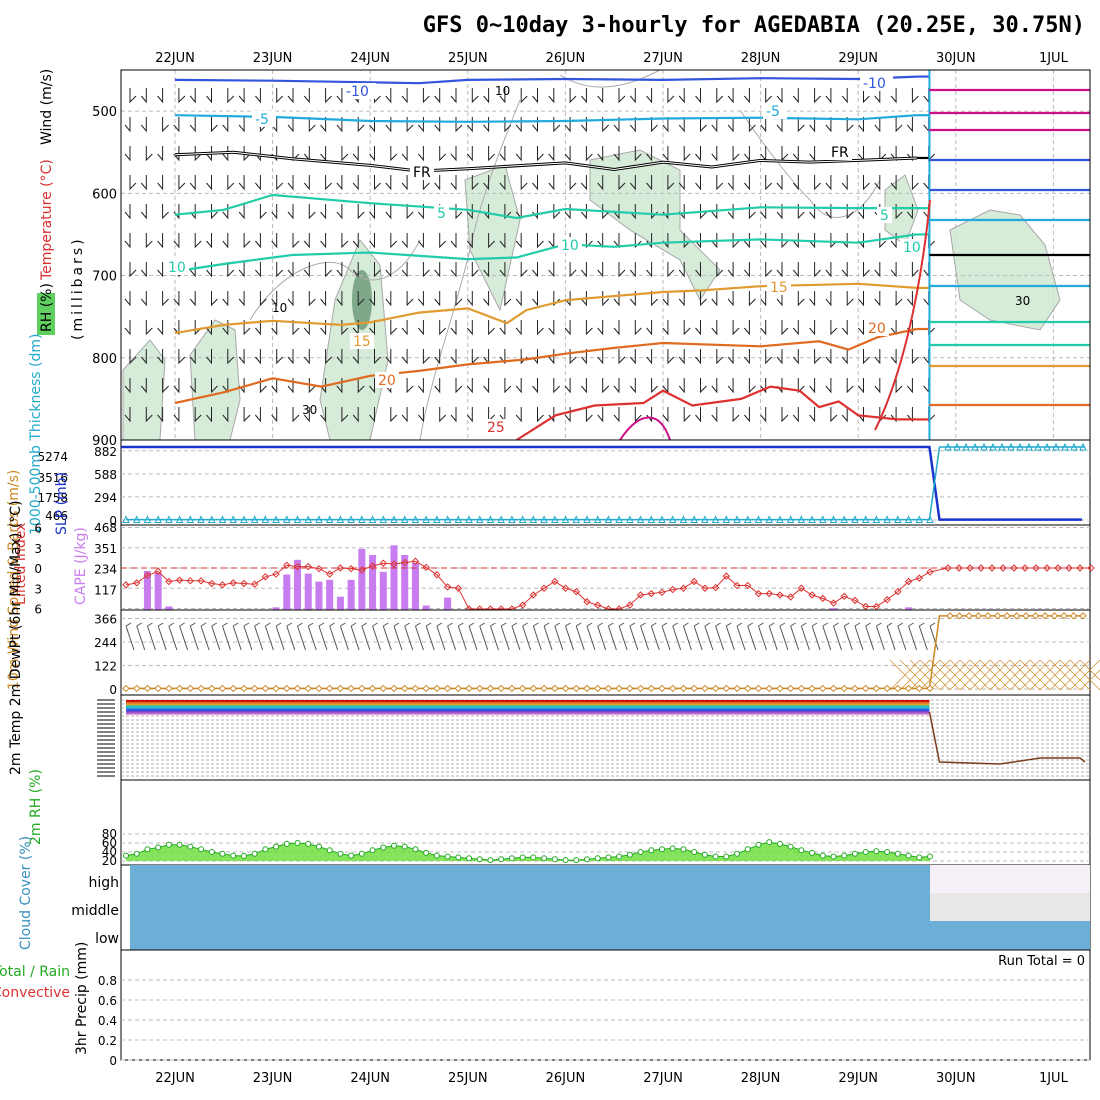 This screenshot has height=1100, width=1100. Describe the element at coordinates (441, 213) in the screenshot. I see `isotherm-label-bg` at that location.